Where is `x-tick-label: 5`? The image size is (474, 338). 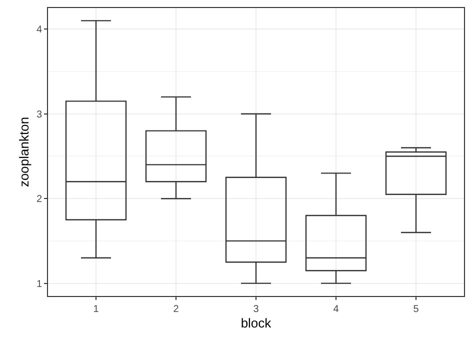 x-tick-label: 5 is located at coordinates (416, 309).